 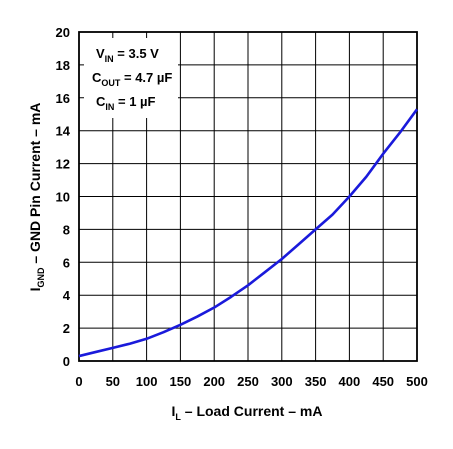 I want to click on y-tick-label: 18, so click(x=63, y=65).